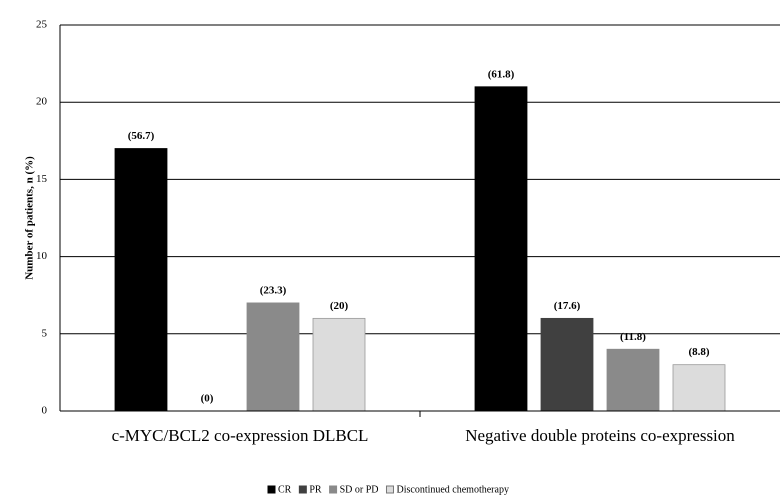 This screenshot has height=497, width=780. What do you see at coordinates (42, 25) in the screenshot?
I see `y-tick-label: 25` at bounding box center [42, 25].